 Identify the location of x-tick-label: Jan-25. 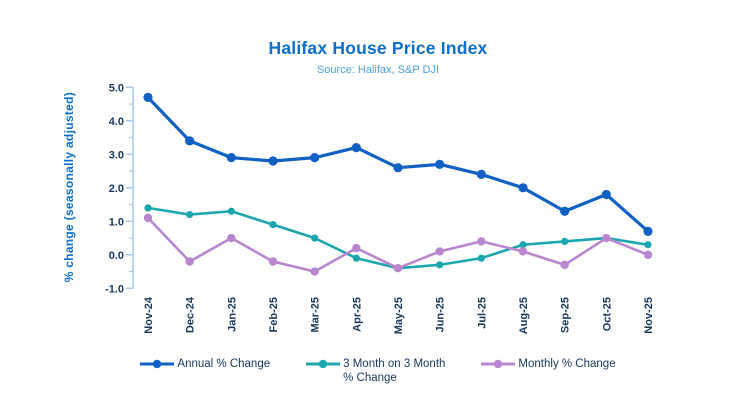
(232, 314).